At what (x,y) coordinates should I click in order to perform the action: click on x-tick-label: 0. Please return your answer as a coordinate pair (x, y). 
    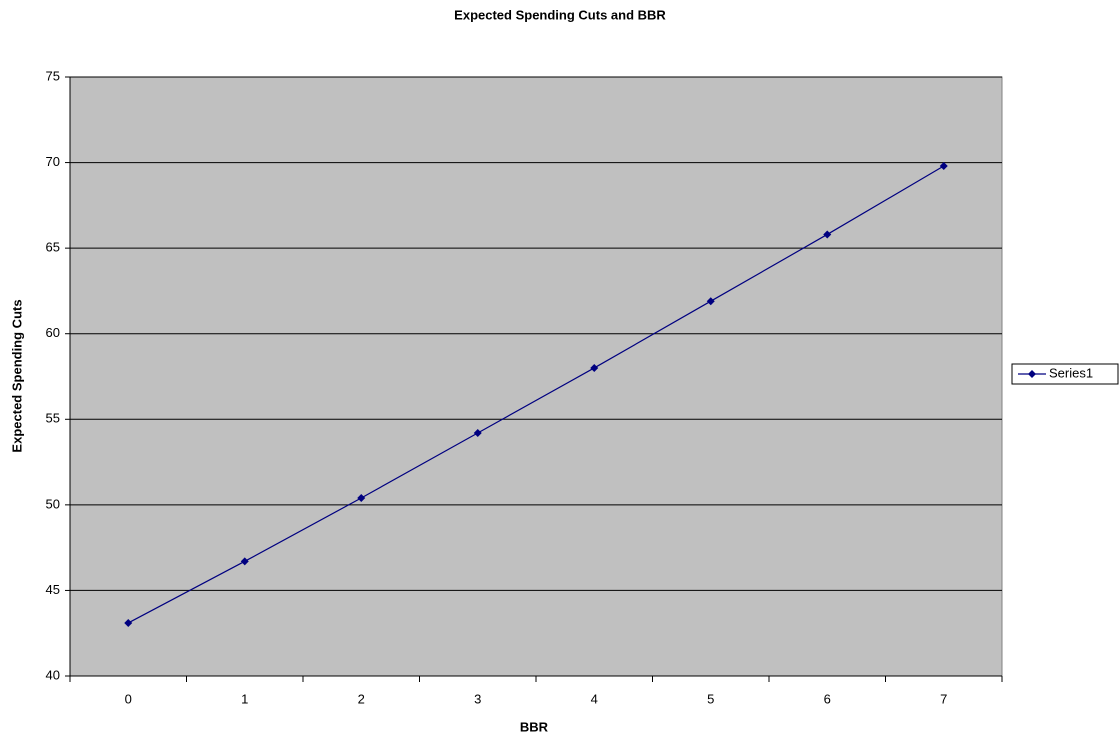
    Looking at the image, I should click on (128, 698).